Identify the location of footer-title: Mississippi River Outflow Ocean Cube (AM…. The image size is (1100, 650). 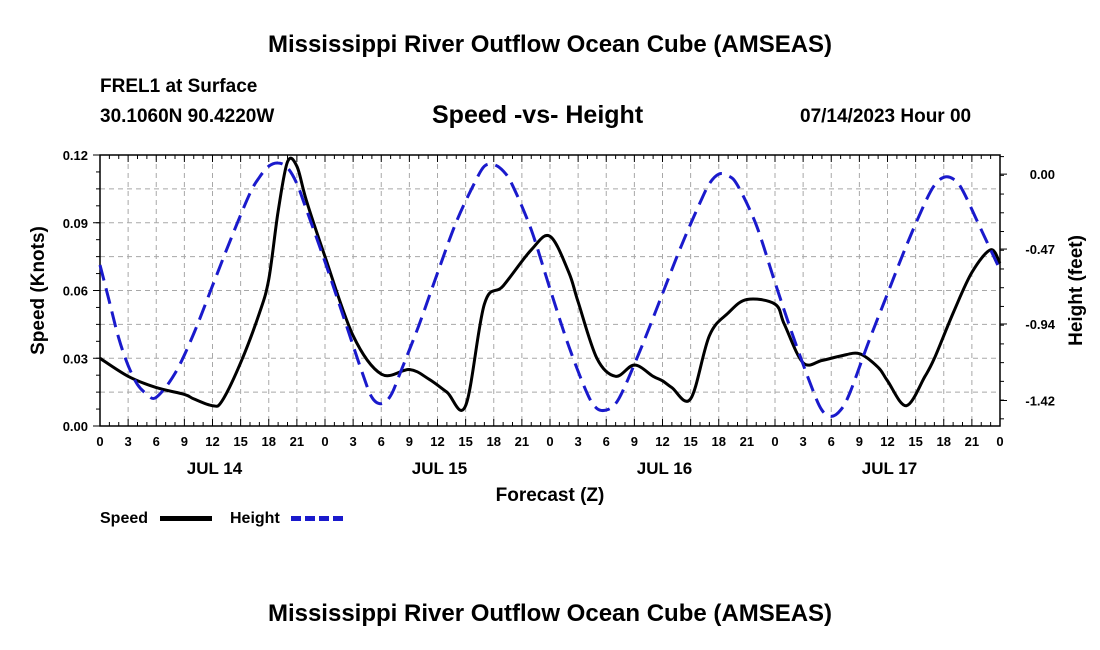
(550, 613).